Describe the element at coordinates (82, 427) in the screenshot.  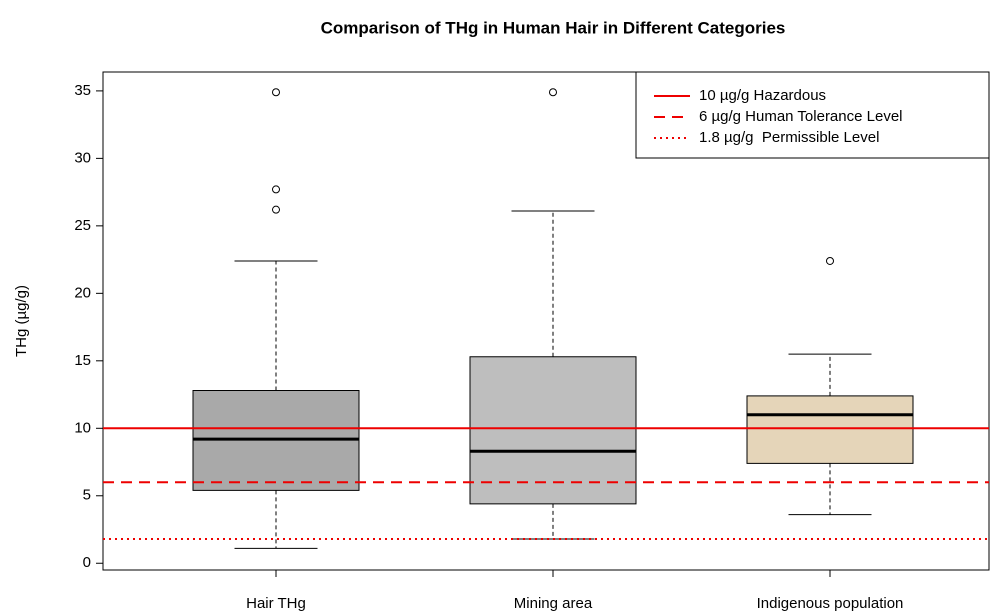
I see `y-tick-label: 10` at that location.